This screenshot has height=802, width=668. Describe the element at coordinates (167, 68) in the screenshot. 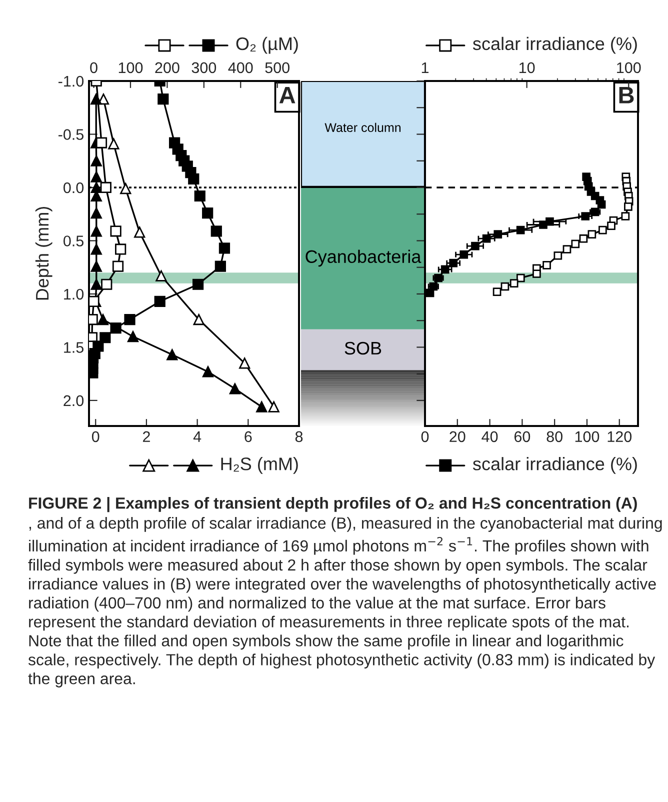

I see `x2-tick-label: 200` at that location.